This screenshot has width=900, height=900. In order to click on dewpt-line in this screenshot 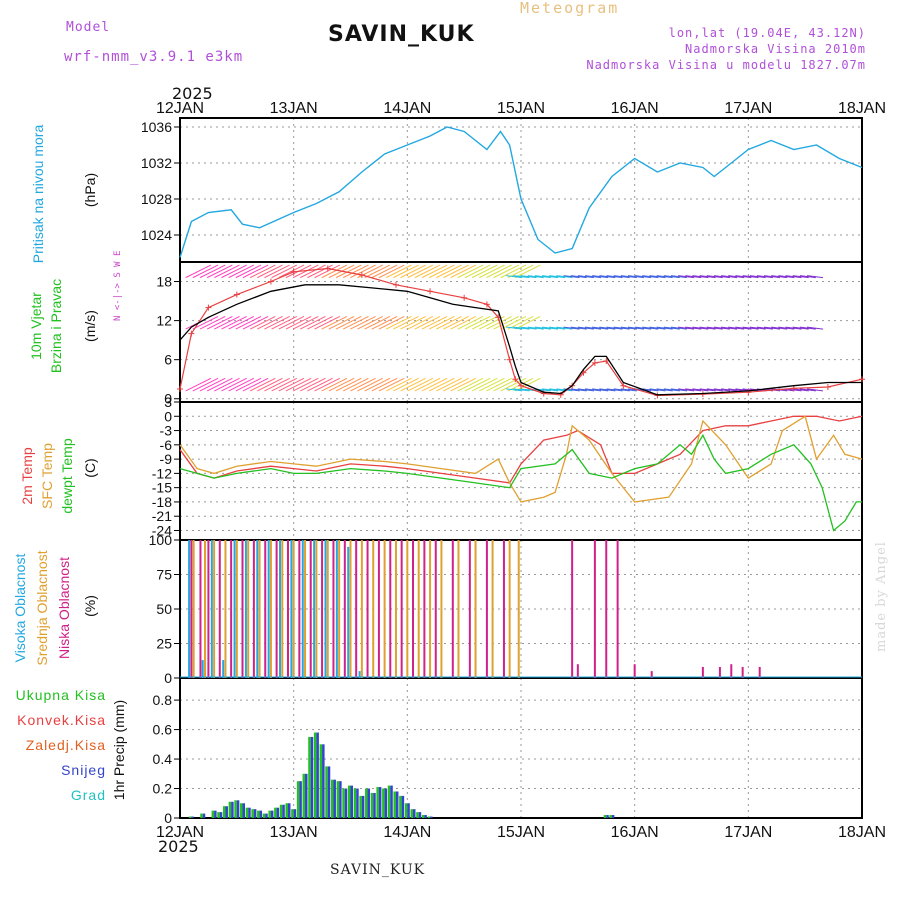, I will do `click(520, 482)`.